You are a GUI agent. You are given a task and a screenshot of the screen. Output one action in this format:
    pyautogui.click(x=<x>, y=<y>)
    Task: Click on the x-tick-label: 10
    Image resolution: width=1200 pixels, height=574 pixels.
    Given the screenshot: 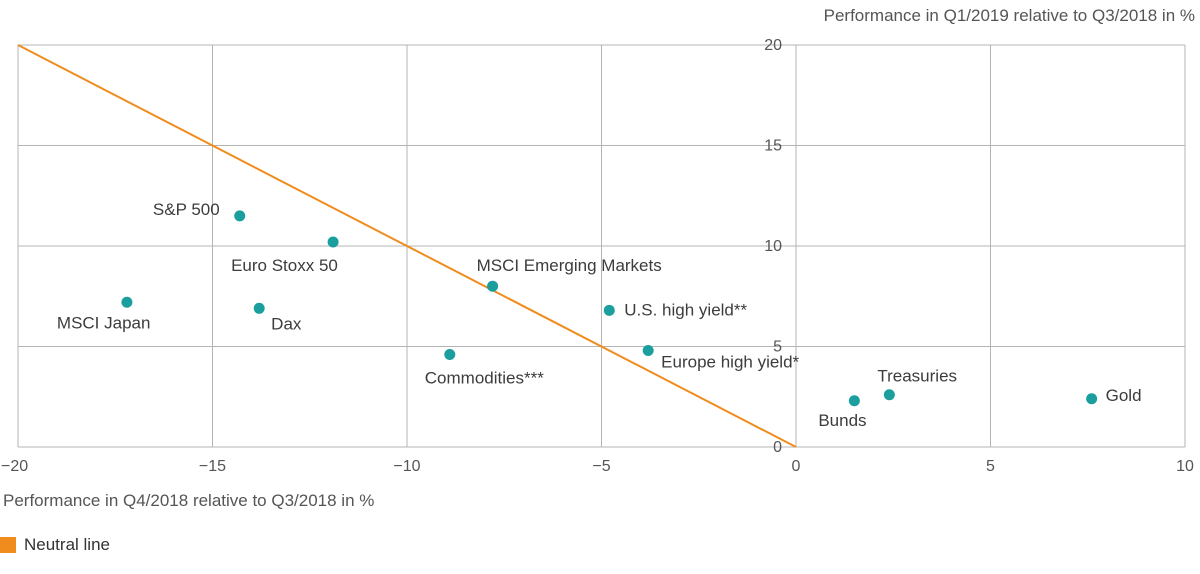 What is the action you would take?
    pyautogui.click(x=1185, y=466)
    